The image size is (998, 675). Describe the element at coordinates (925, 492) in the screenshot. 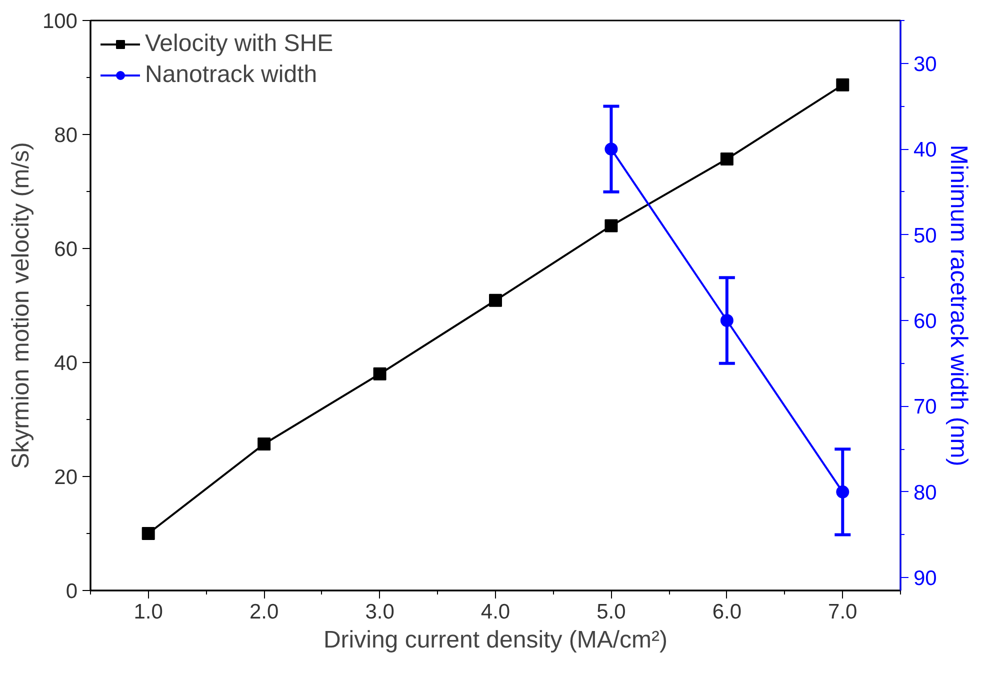

I see `y2-tick-label: 80` at that location.